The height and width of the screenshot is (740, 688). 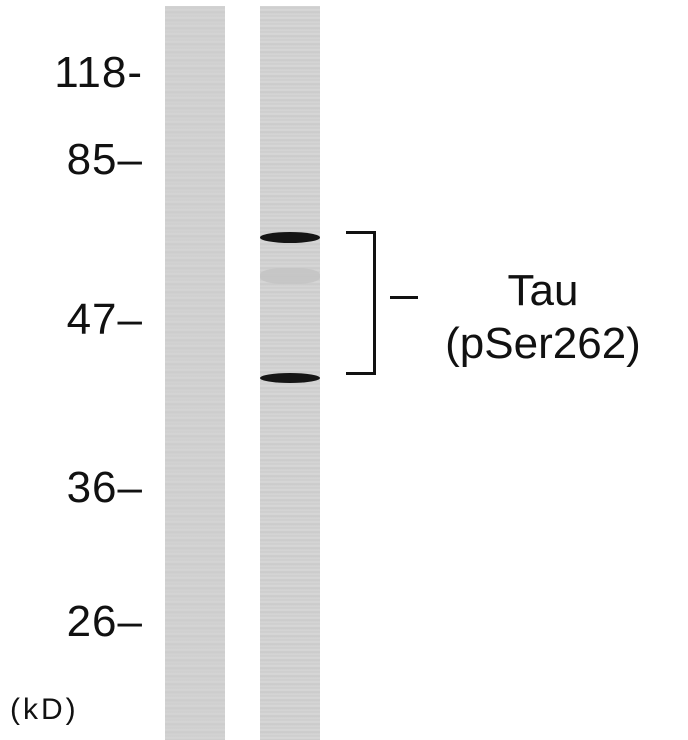 I want to click on marker-26: 26–, so click(x=104, y=621).